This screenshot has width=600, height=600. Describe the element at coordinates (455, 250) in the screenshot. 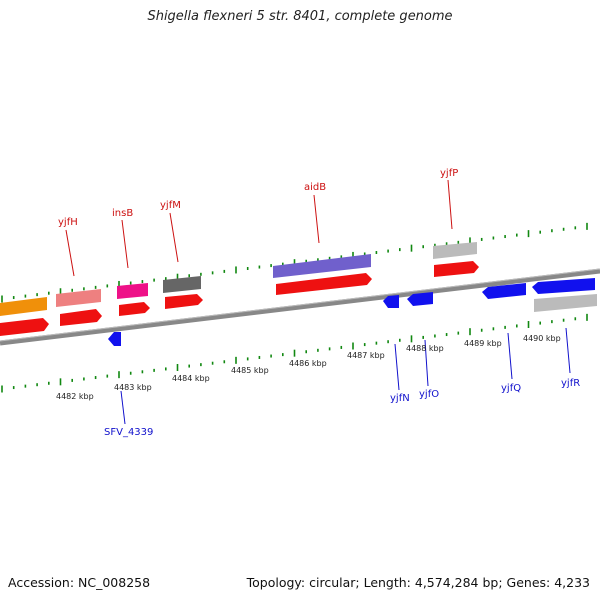

I see `feature-yjfP` at that location.